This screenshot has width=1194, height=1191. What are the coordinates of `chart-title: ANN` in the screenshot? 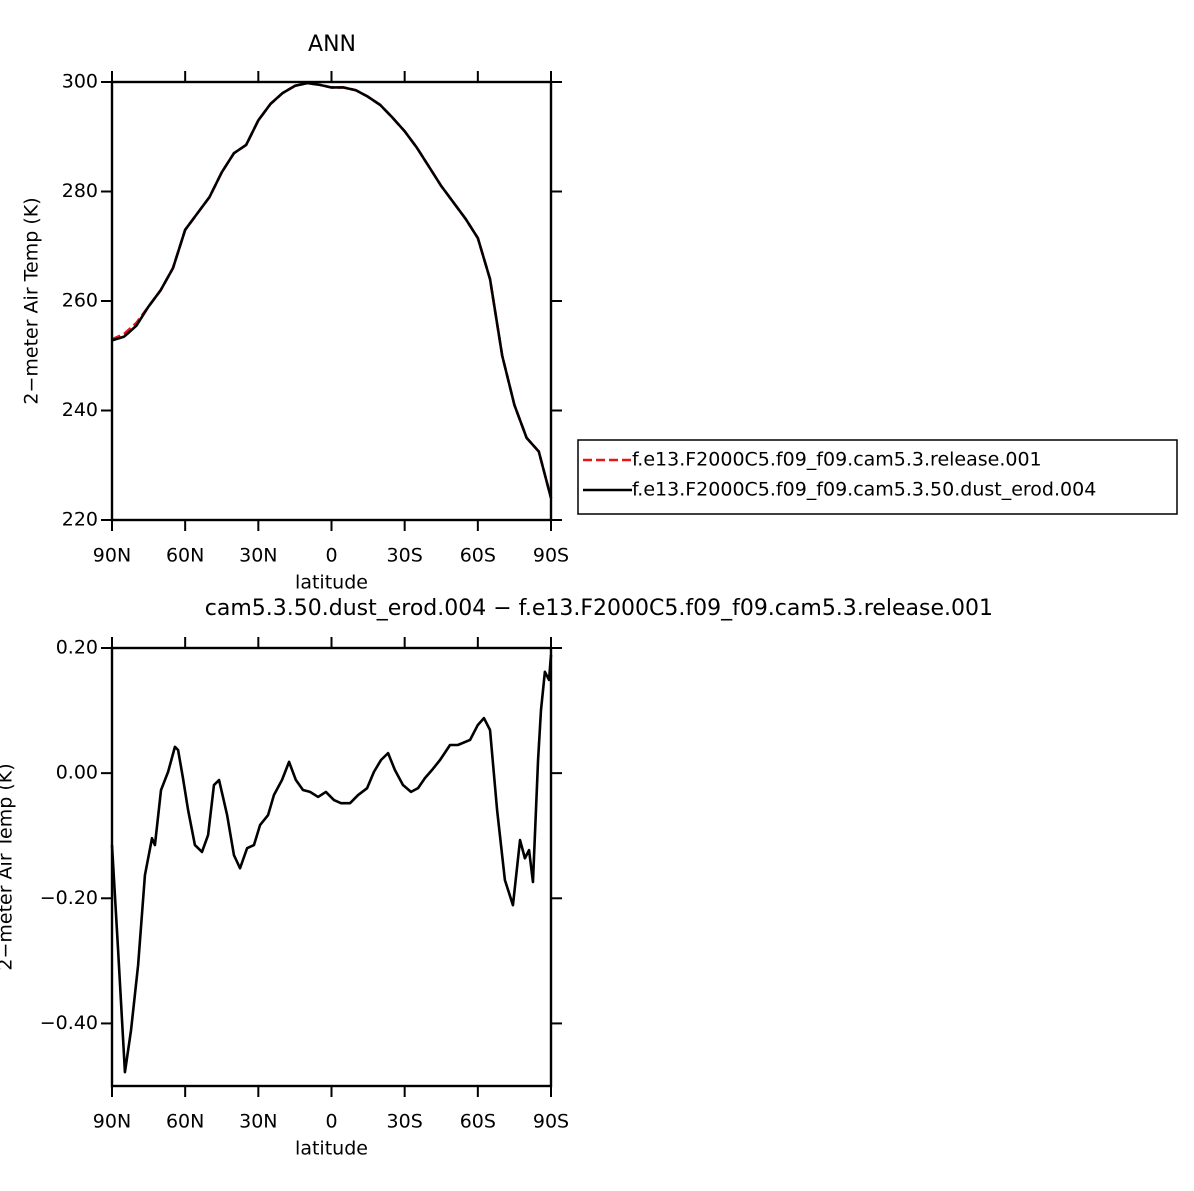 It's located at (332, 44).